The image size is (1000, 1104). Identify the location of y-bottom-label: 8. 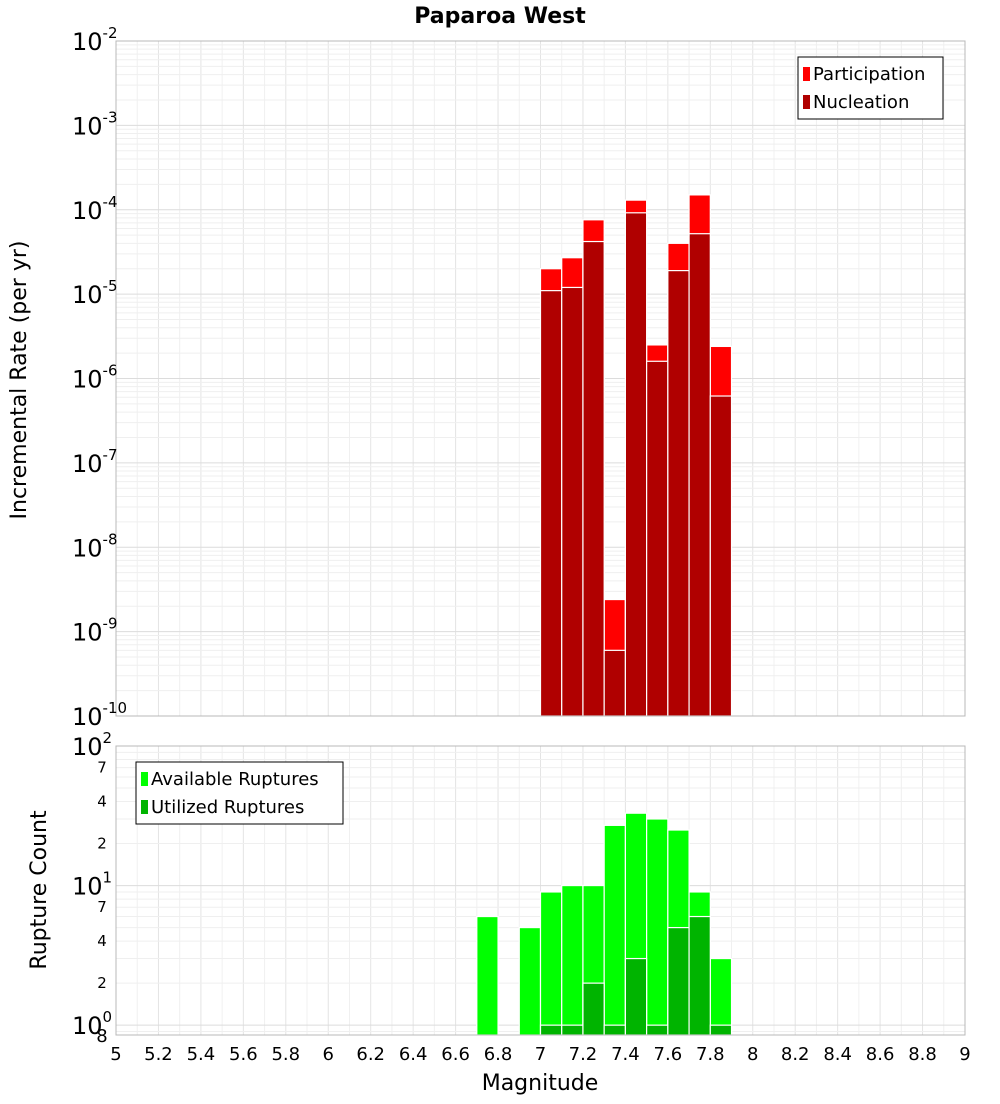
(101, 1036).